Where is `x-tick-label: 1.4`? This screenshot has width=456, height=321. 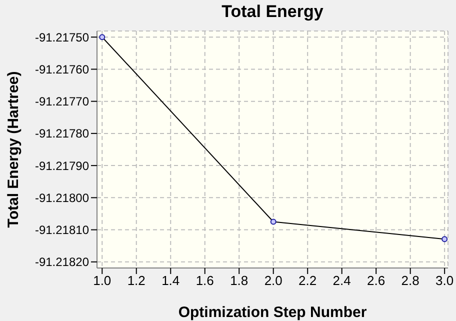
x-tick-label: 1.4 is located at coordinates (171, 280).